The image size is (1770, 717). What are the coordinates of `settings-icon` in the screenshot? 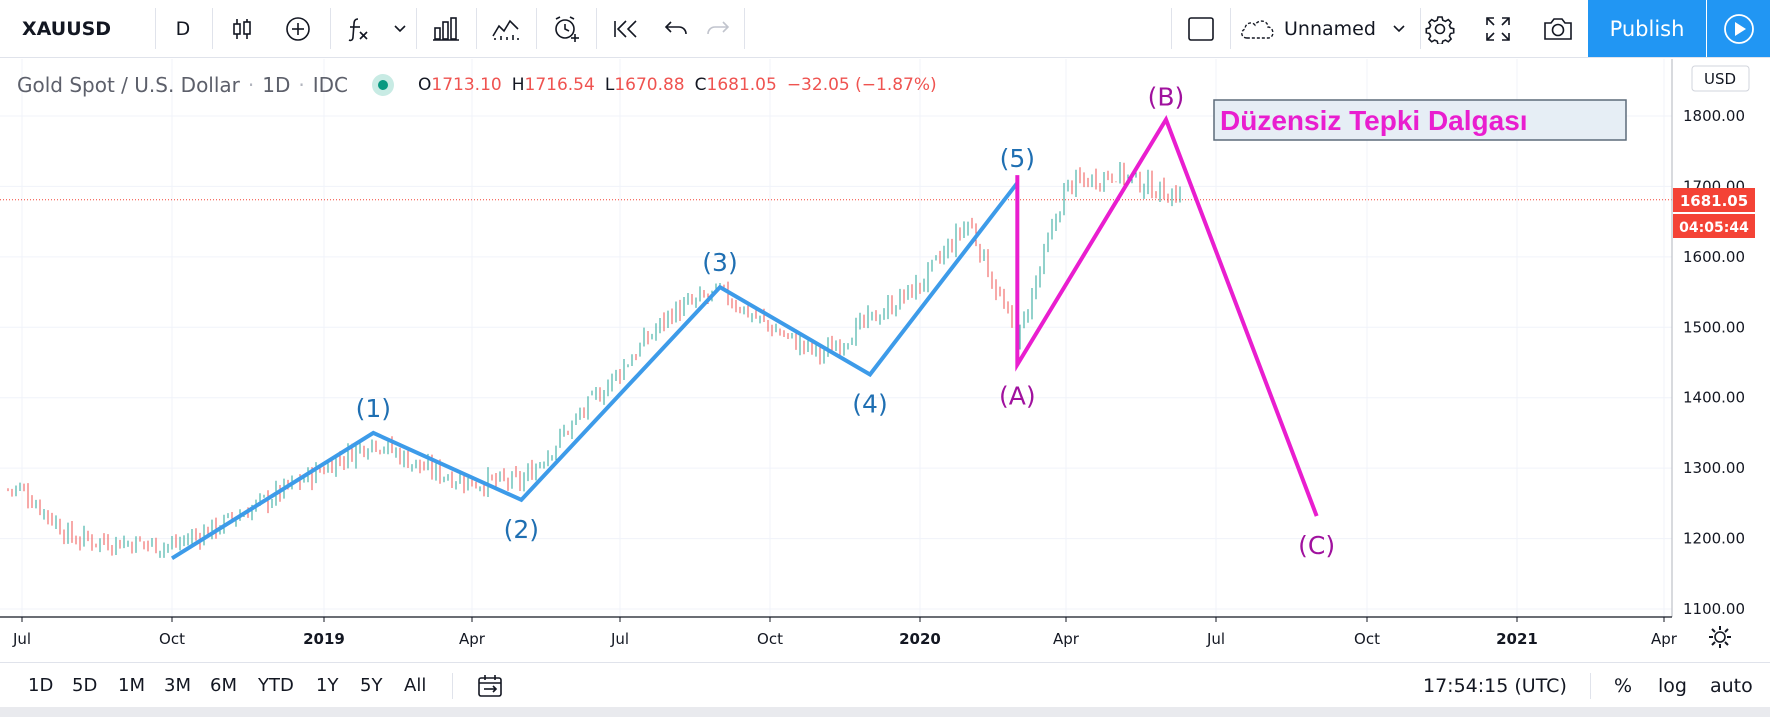 It's located at (1440, 28).